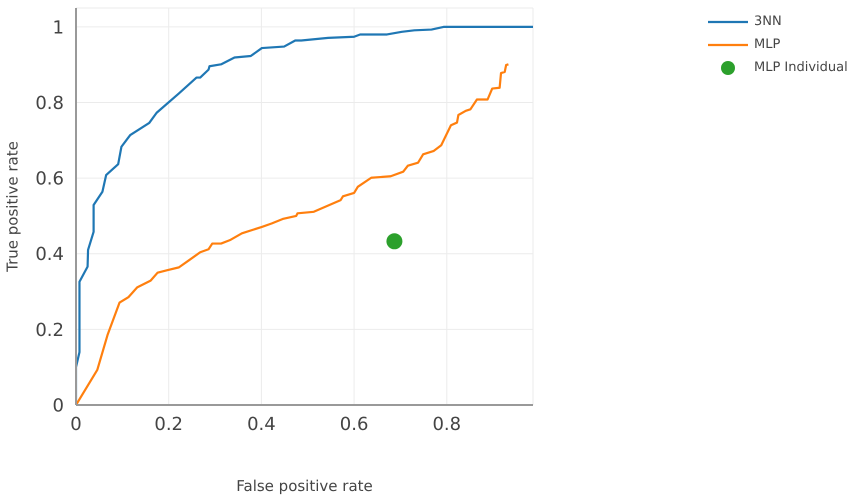 Image resolution: width=868 pixels, height=499 pixels. What do you see at coordinates (304, 486) in the screenshot?
I see `x-axis-title: False positive rate` at bounding box center [304, 486].